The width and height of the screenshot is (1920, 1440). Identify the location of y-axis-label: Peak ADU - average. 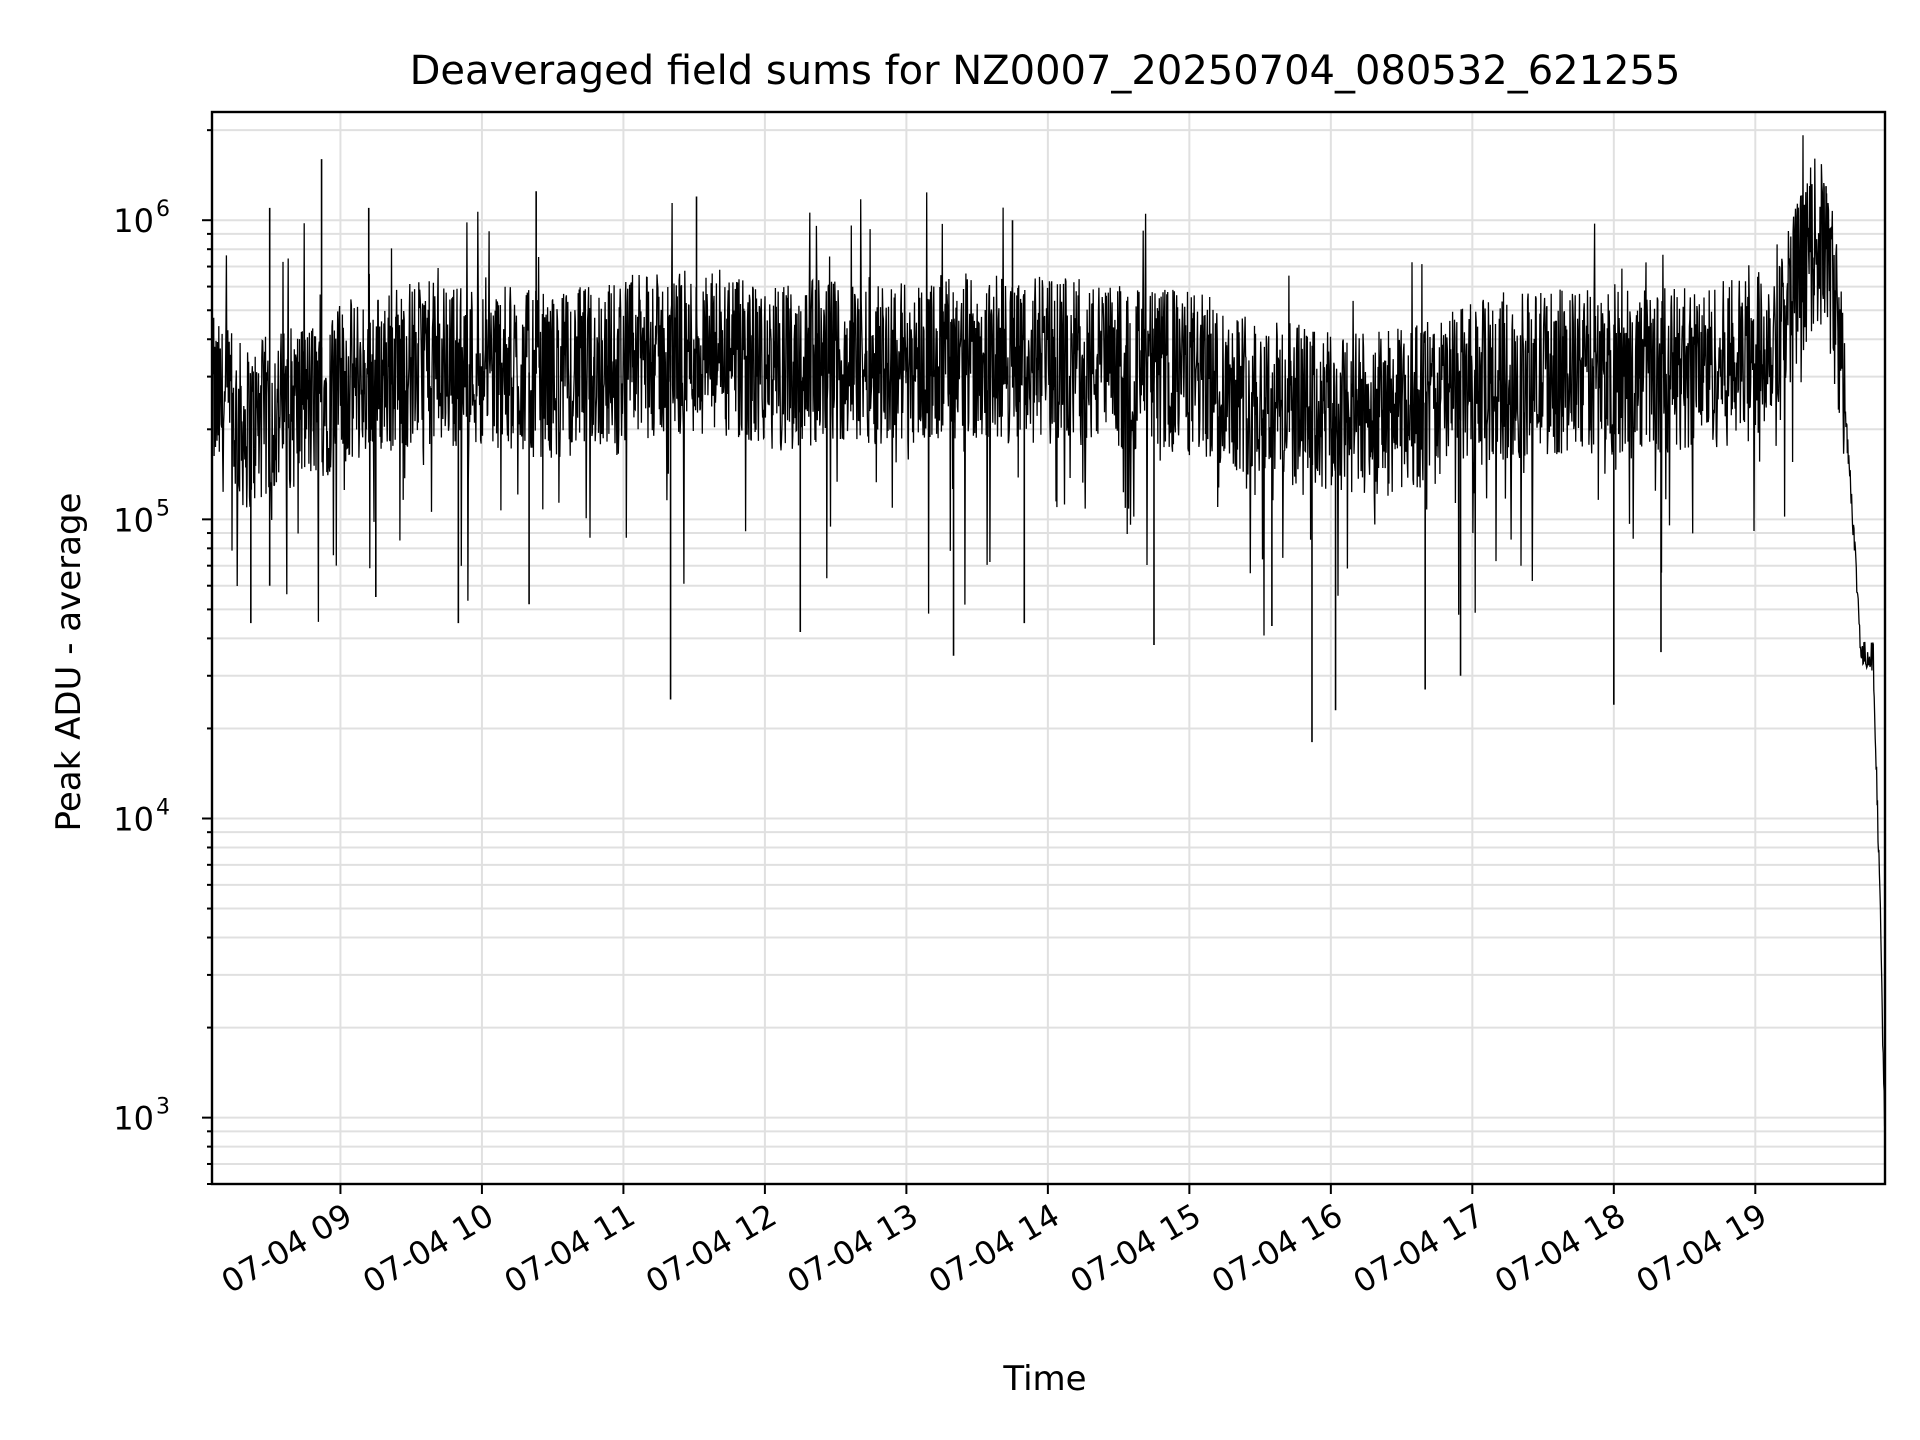
(69, 662).